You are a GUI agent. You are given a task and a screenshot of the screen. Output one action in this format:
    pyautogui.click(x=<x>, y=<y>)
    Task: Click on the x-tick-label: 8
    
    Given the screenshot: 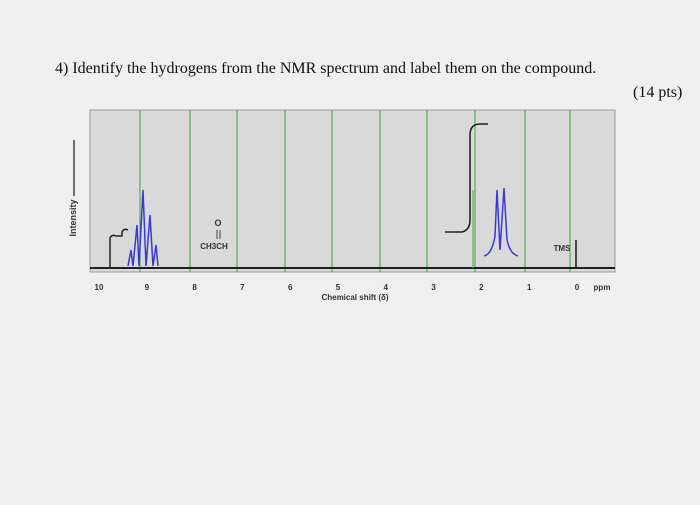 What is the action you would take?
    pyautogui.click(x=194, y=287)
    